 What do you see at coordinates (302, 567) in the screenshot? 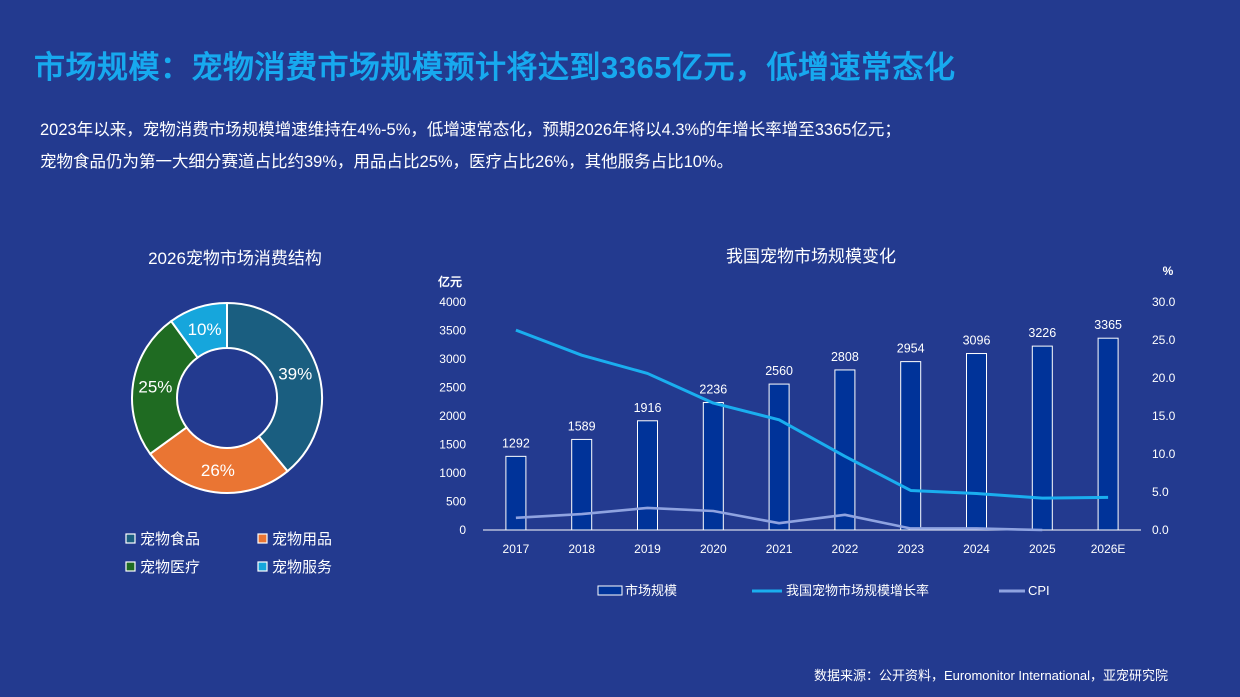
I see `pie-legend-label: 宠物服务` at bounding box center [302, 567].